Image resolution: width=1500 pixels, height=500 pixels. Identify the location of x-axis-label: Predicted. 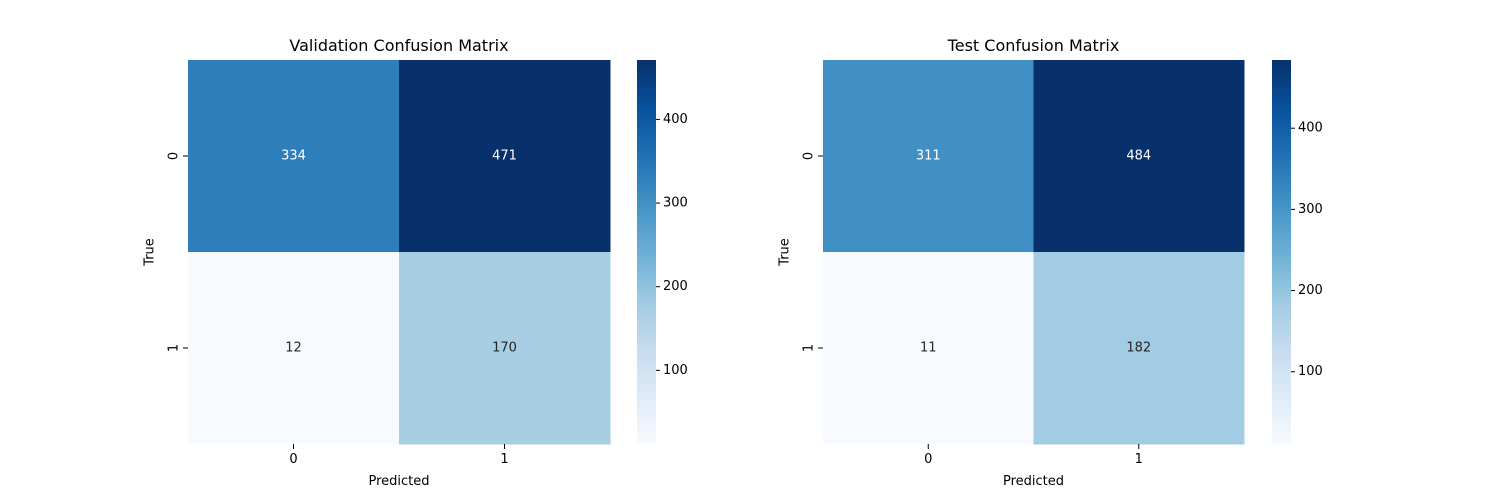
(398, 481).